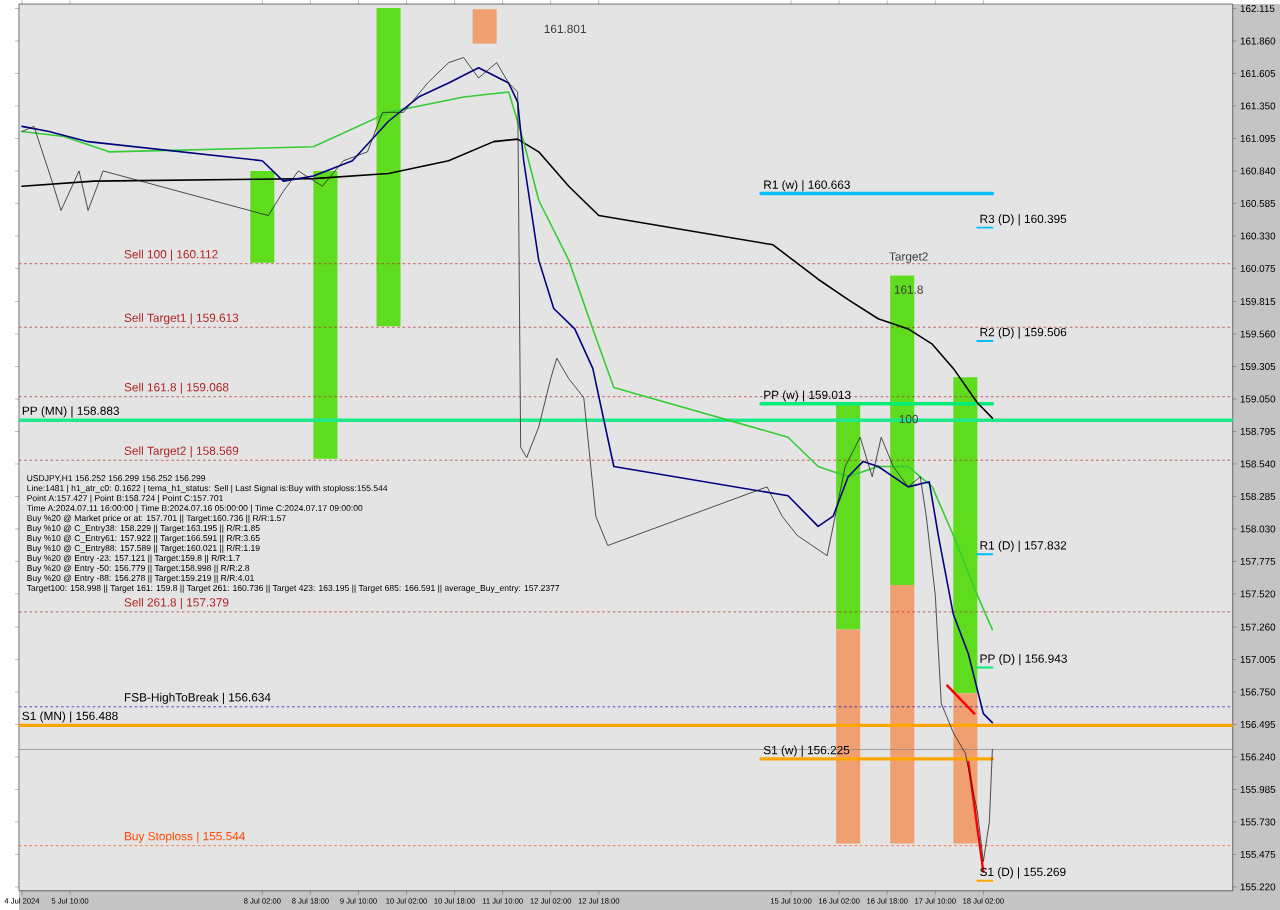 This screenshot has height=910, width=1280. What do you see at coordinates (143, 548) in the screenshot?
I see `annotation: Buy %10 @ C_Entry88: 157.589 || Target:160.021 || R/R:1.19` at bounding box center [143, 548].